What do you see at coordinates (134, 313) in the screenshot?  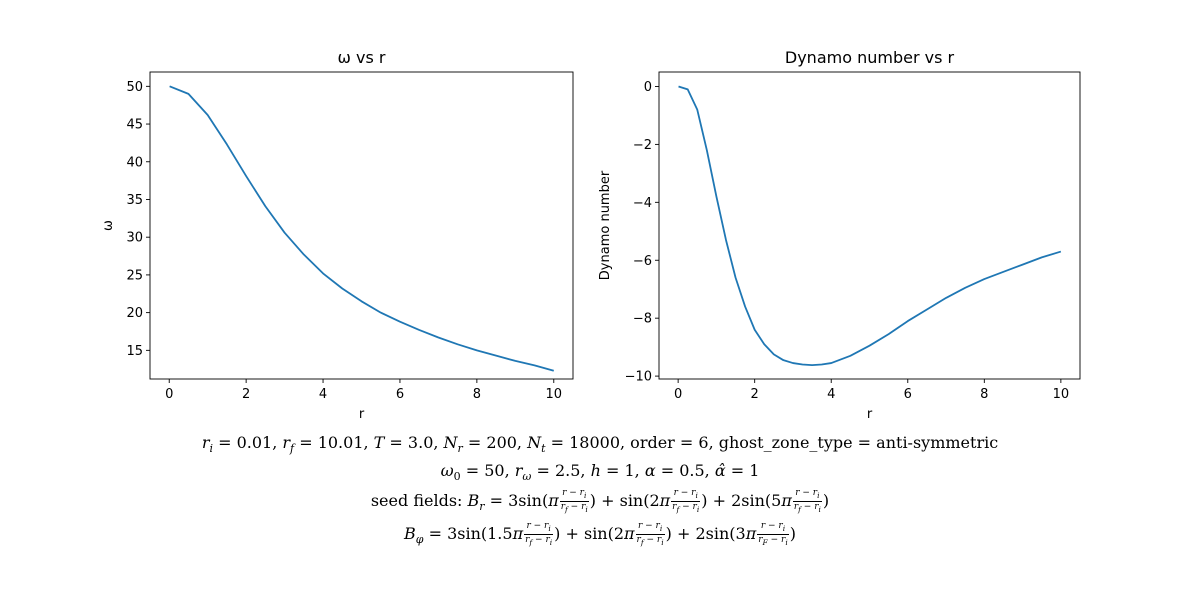 I see `y-tick-label: 20` at bounding box center [134, 313].